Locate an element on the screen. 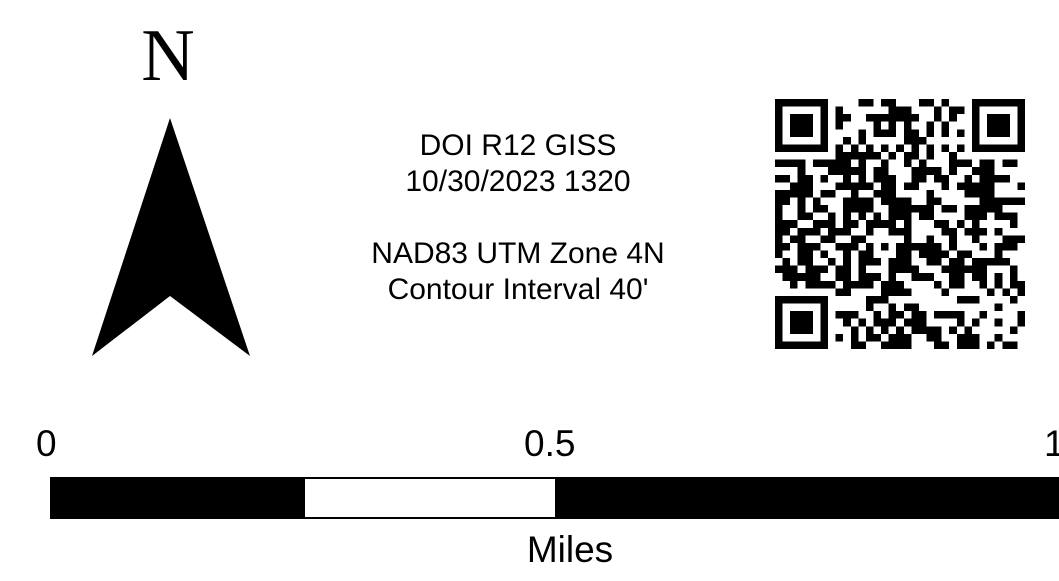  info-spacer is located at coordinates (518, 218).